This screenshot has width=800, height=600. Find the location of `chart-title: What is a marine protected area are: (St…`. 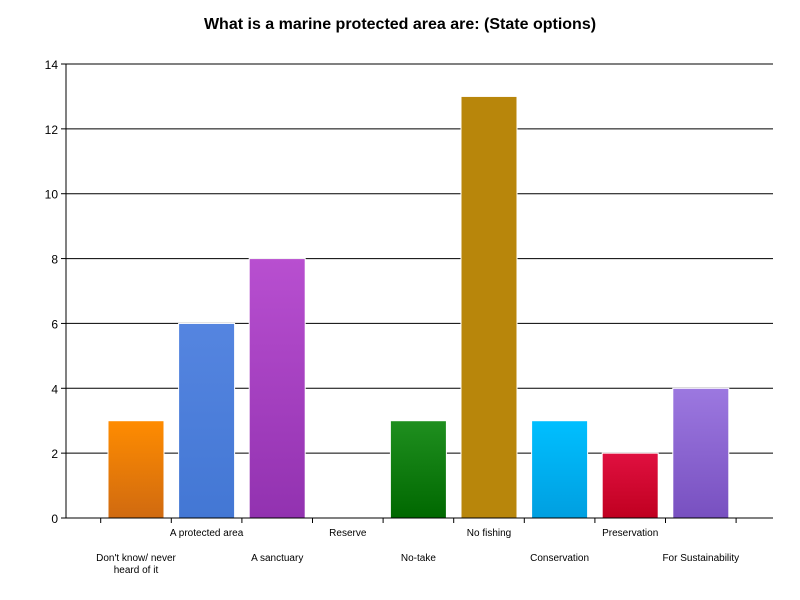

chart-title: What is a marine protected area are: (St… is located at coordinates (400, 24).